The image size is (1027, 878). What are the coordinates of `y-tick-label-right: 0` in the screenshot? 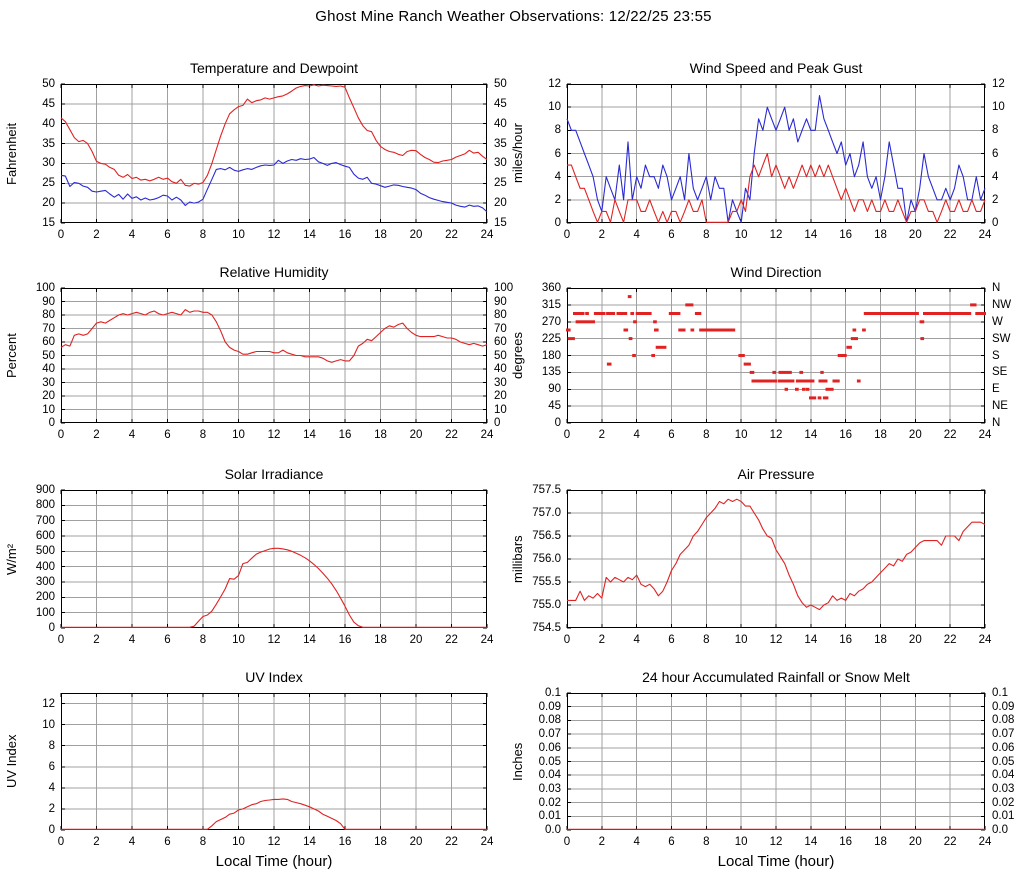 It's located at (497, 423).